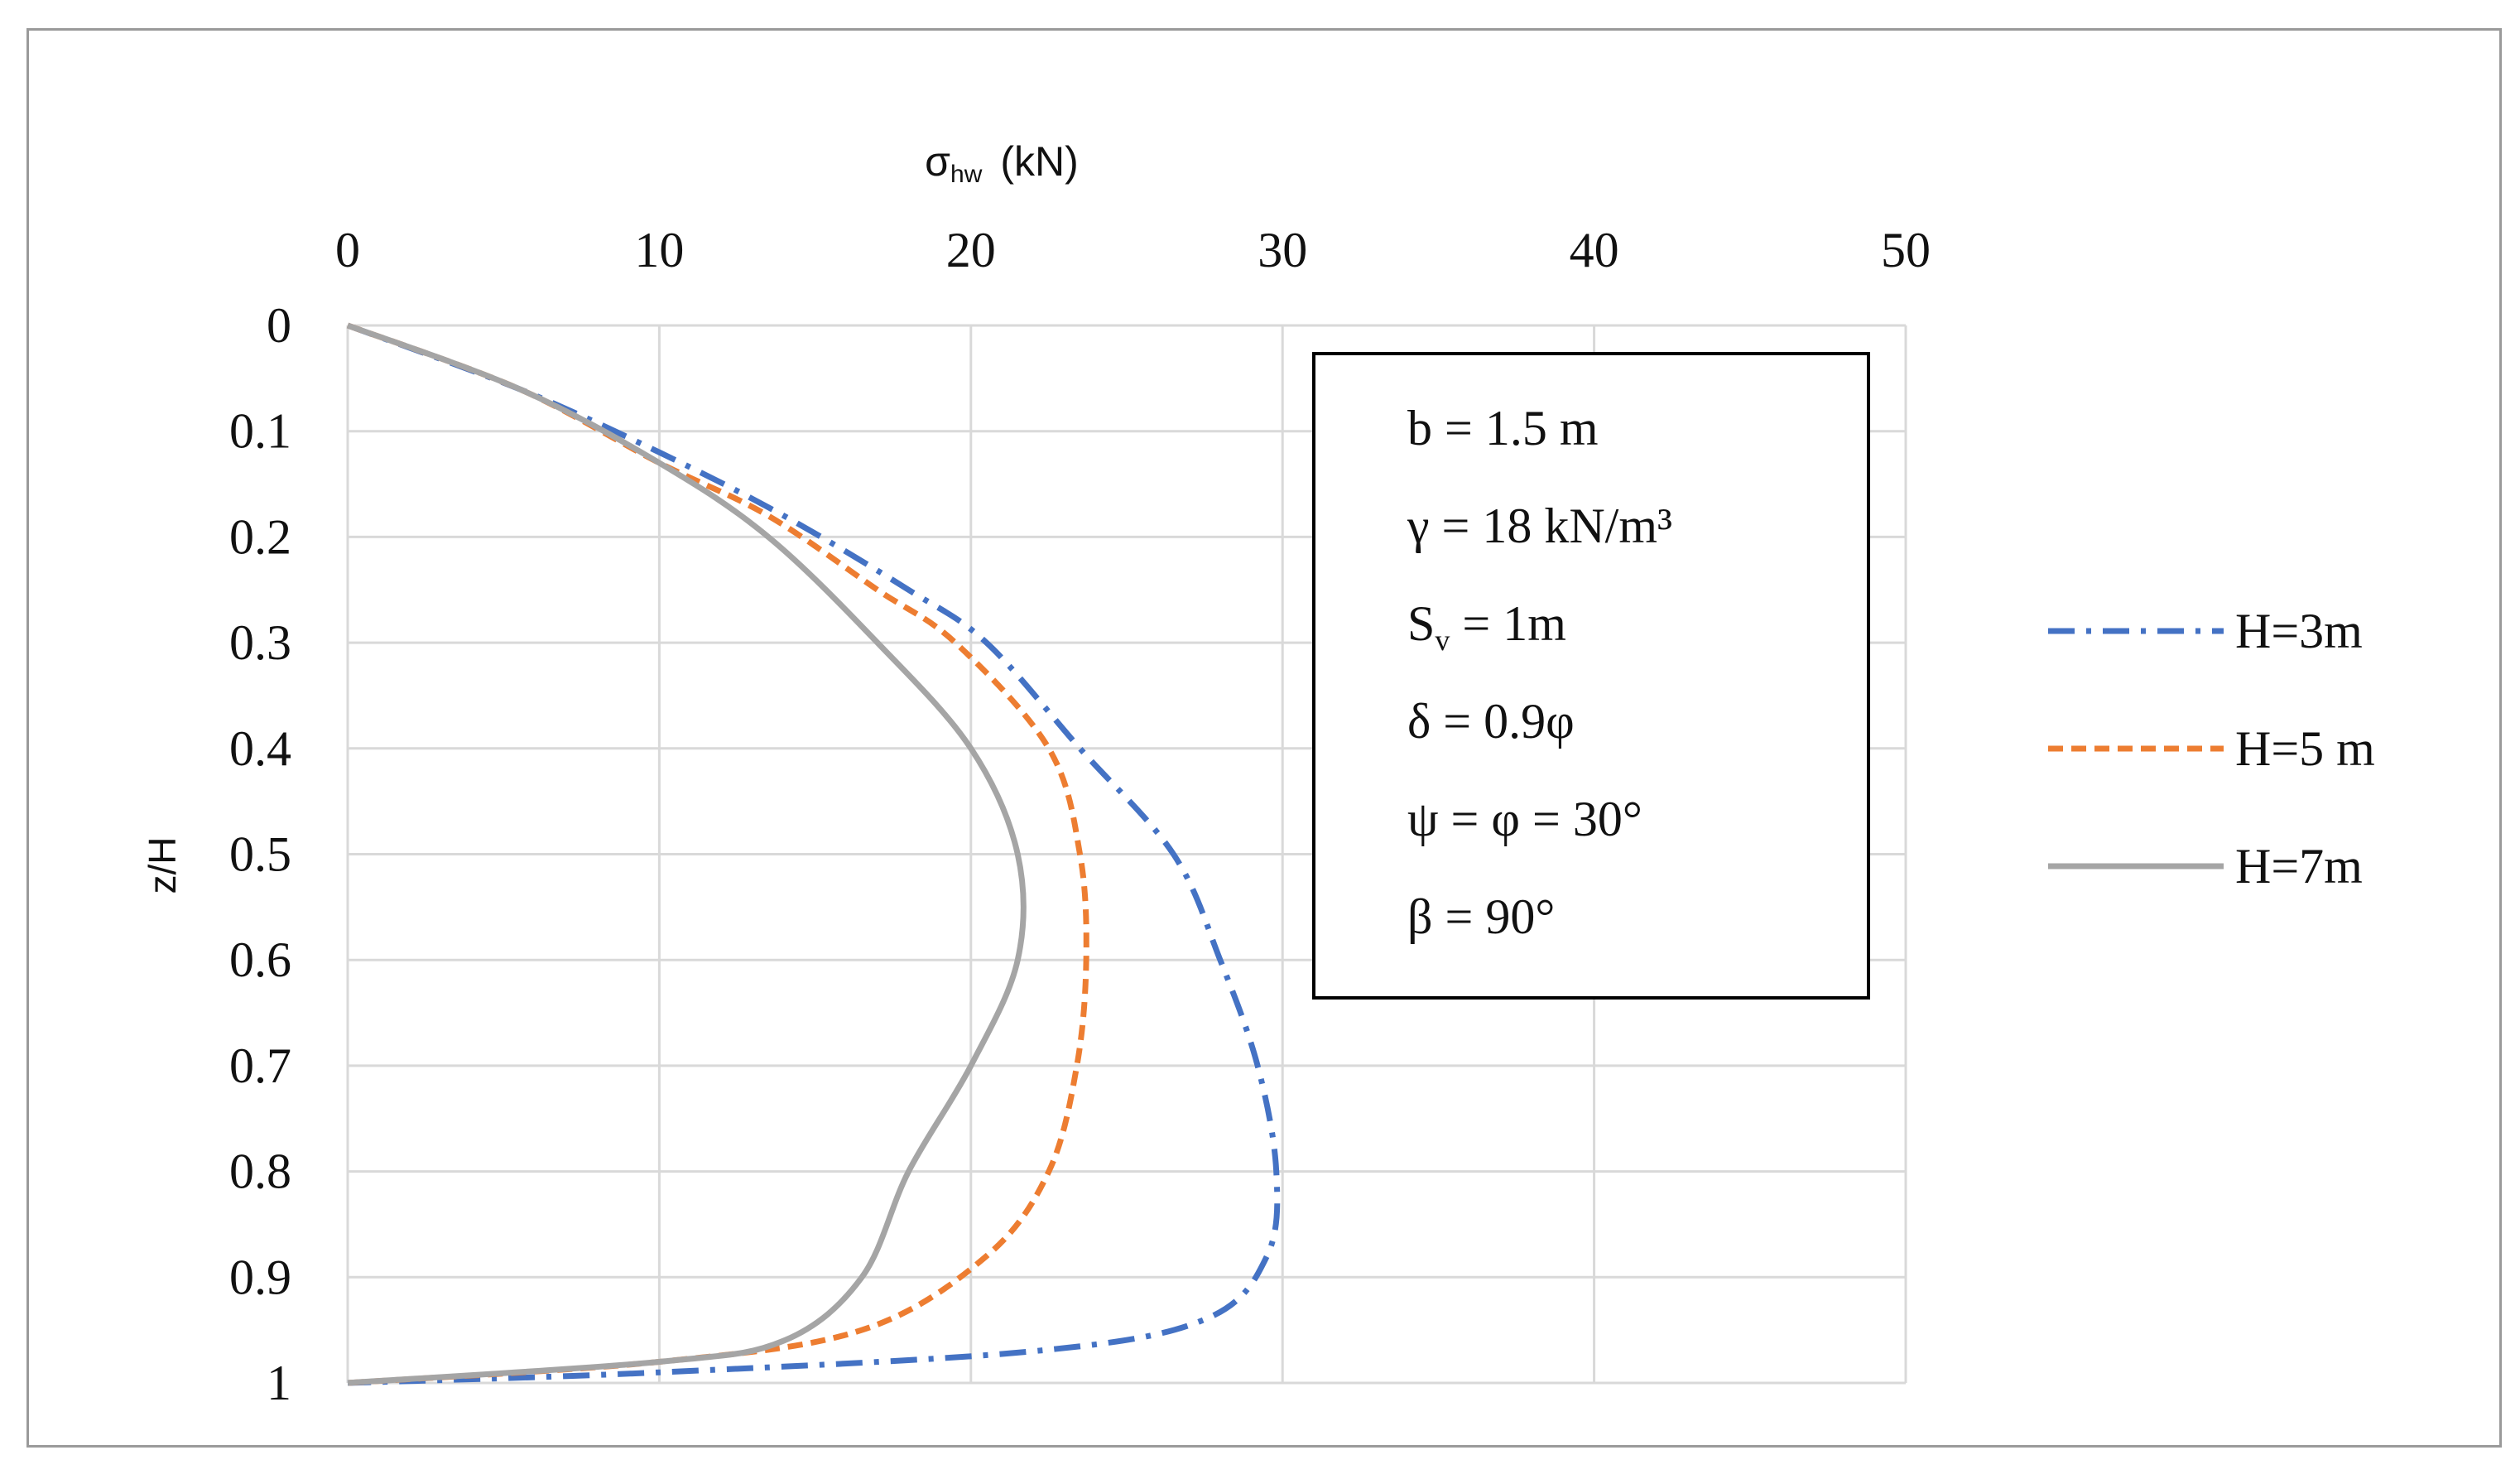 Image resolution: width=2520 pixels, height=1479 pixels. Describe the element at coordinates (1481, 916) in the screenshot. I see `annotation-line: β = 90°` at that location.